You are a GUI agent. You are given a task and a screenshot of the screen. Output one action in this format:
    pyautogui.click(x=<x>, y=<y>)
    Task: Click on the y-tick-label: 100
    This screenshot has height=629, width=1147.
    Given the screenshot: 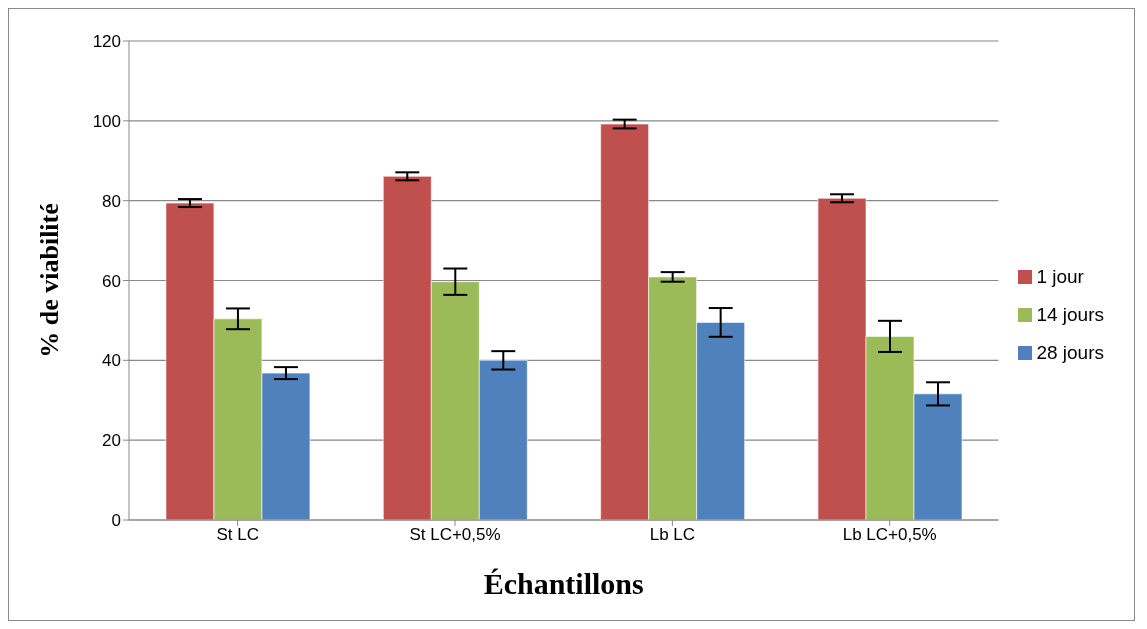 What is the action you would take?
    pyautogui.click(x=106, y=121)
    